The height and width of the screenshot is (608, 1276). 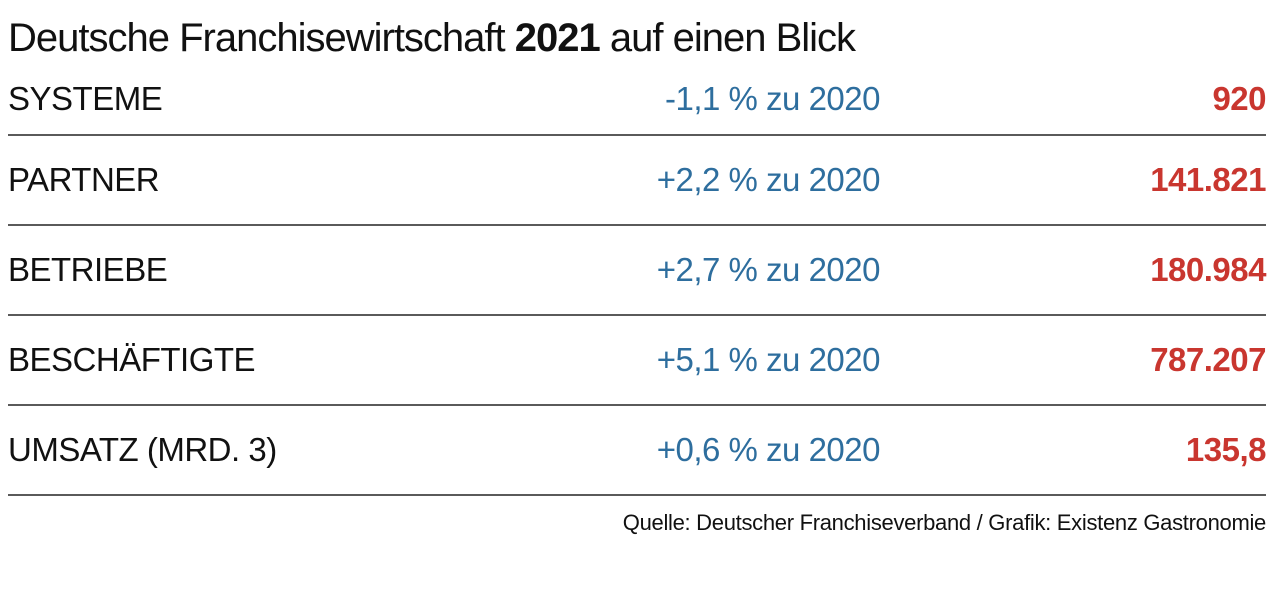 What do you see at coordinates (132, 359) in the screenshot?
I see `row-label: BESCHÄFTIGTE` at bounding box center [132, 359].